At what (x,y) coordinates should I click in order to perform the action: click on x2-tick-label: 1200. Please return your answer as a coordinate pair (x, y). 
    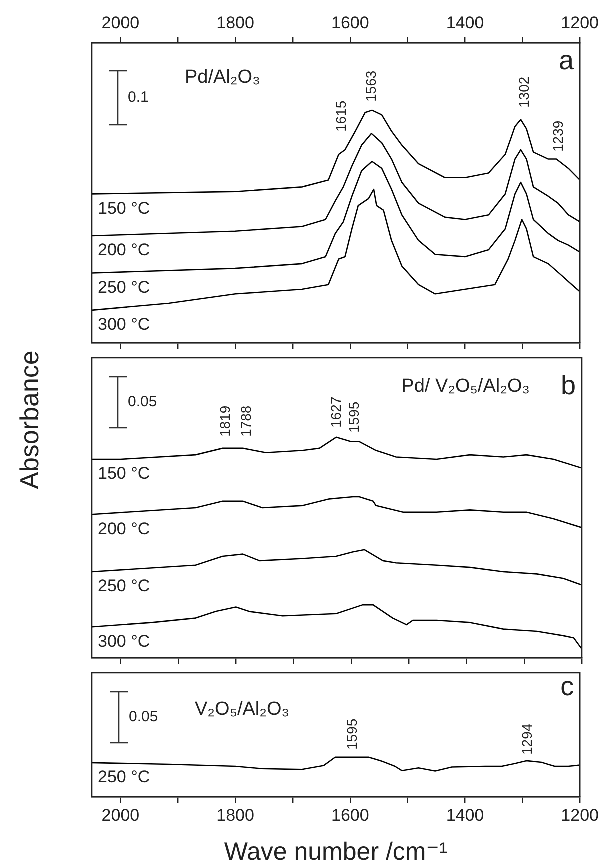
    Looking at the image, I should click on (580, 22).